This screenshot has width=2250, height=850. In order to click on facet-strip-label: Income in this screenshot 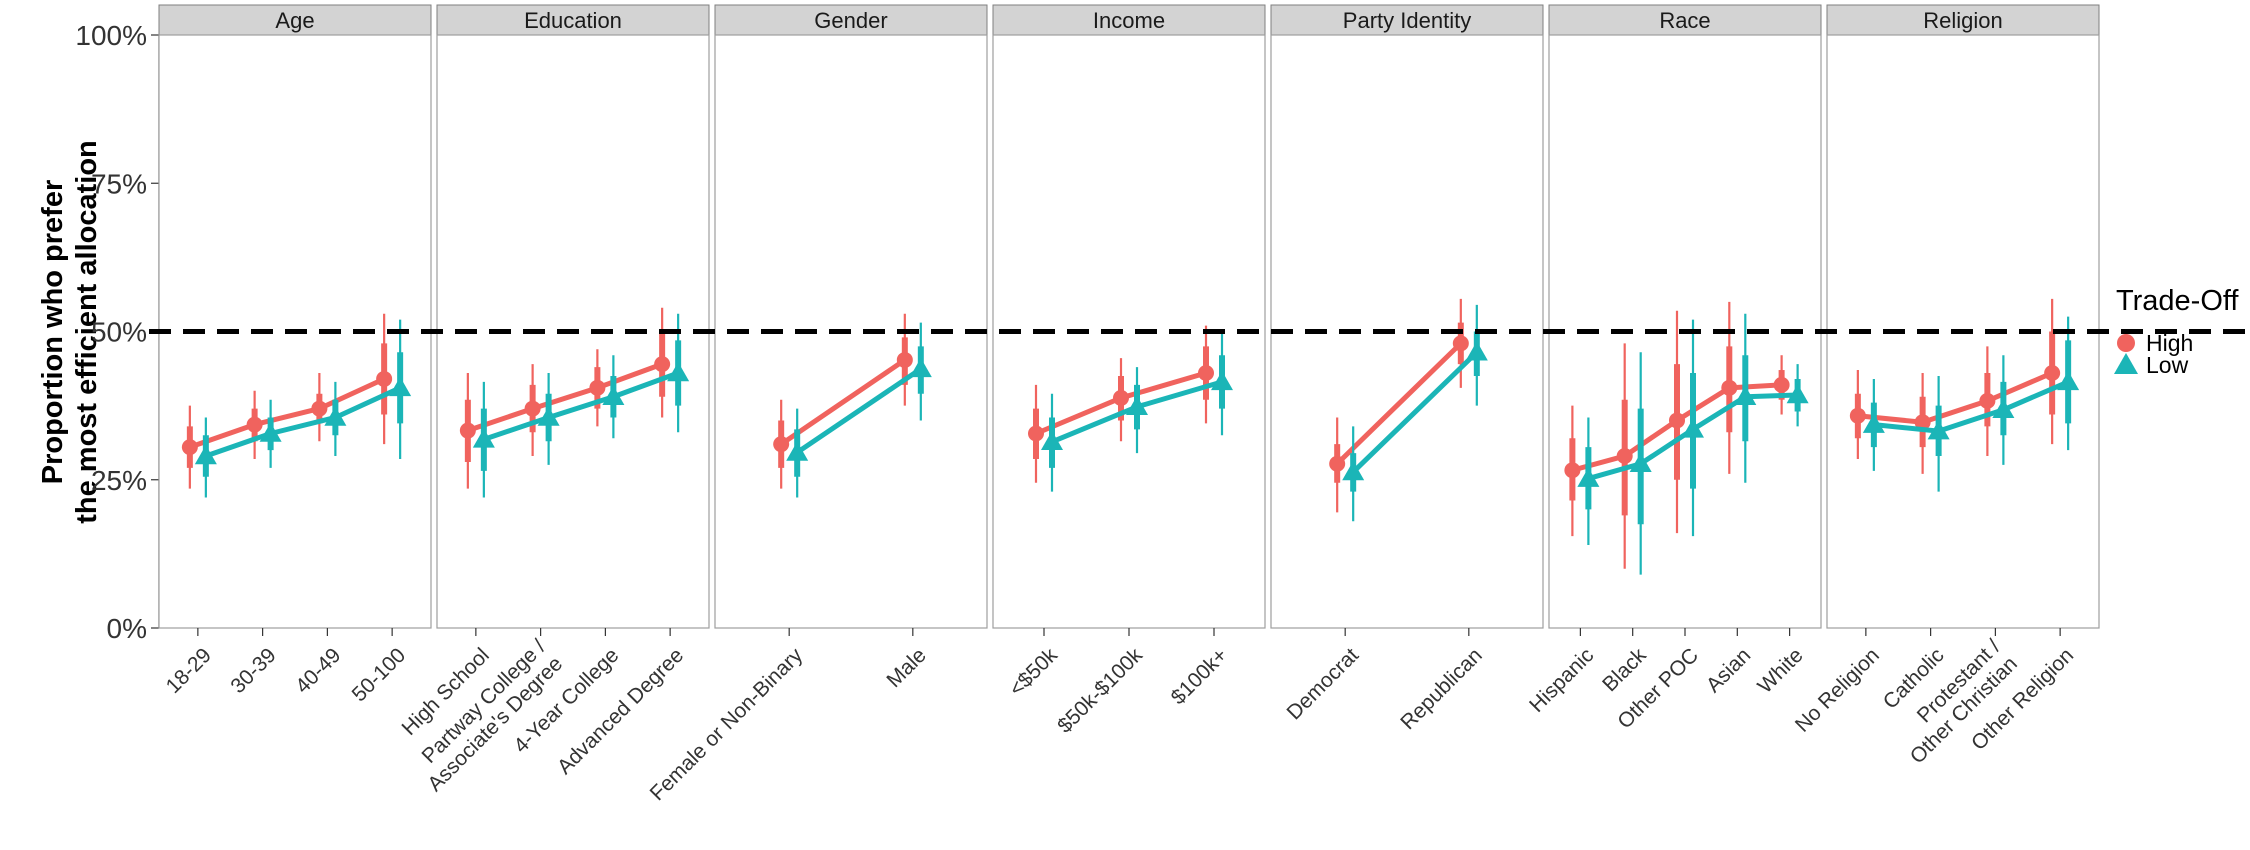, I will do `click(1129, 20)`.